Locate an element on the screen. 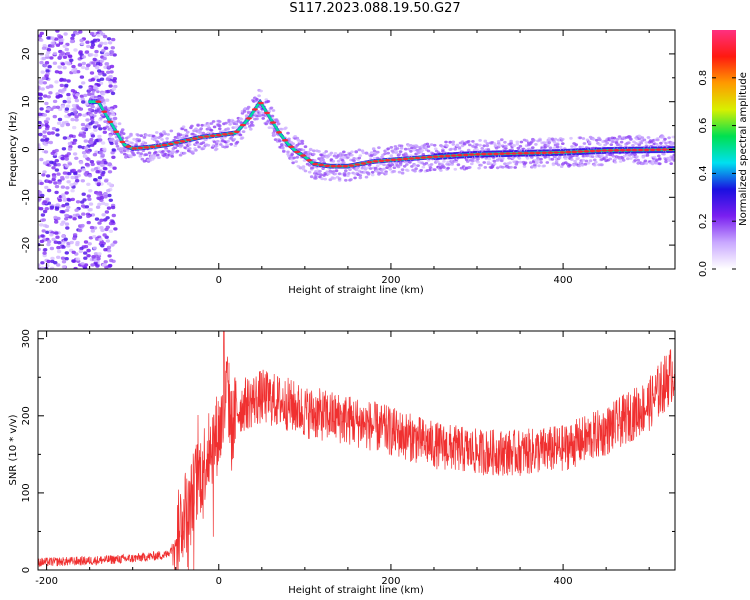  snr-y-axis-label: SNR (10 * v/v) is located at coordinates (13, 449).